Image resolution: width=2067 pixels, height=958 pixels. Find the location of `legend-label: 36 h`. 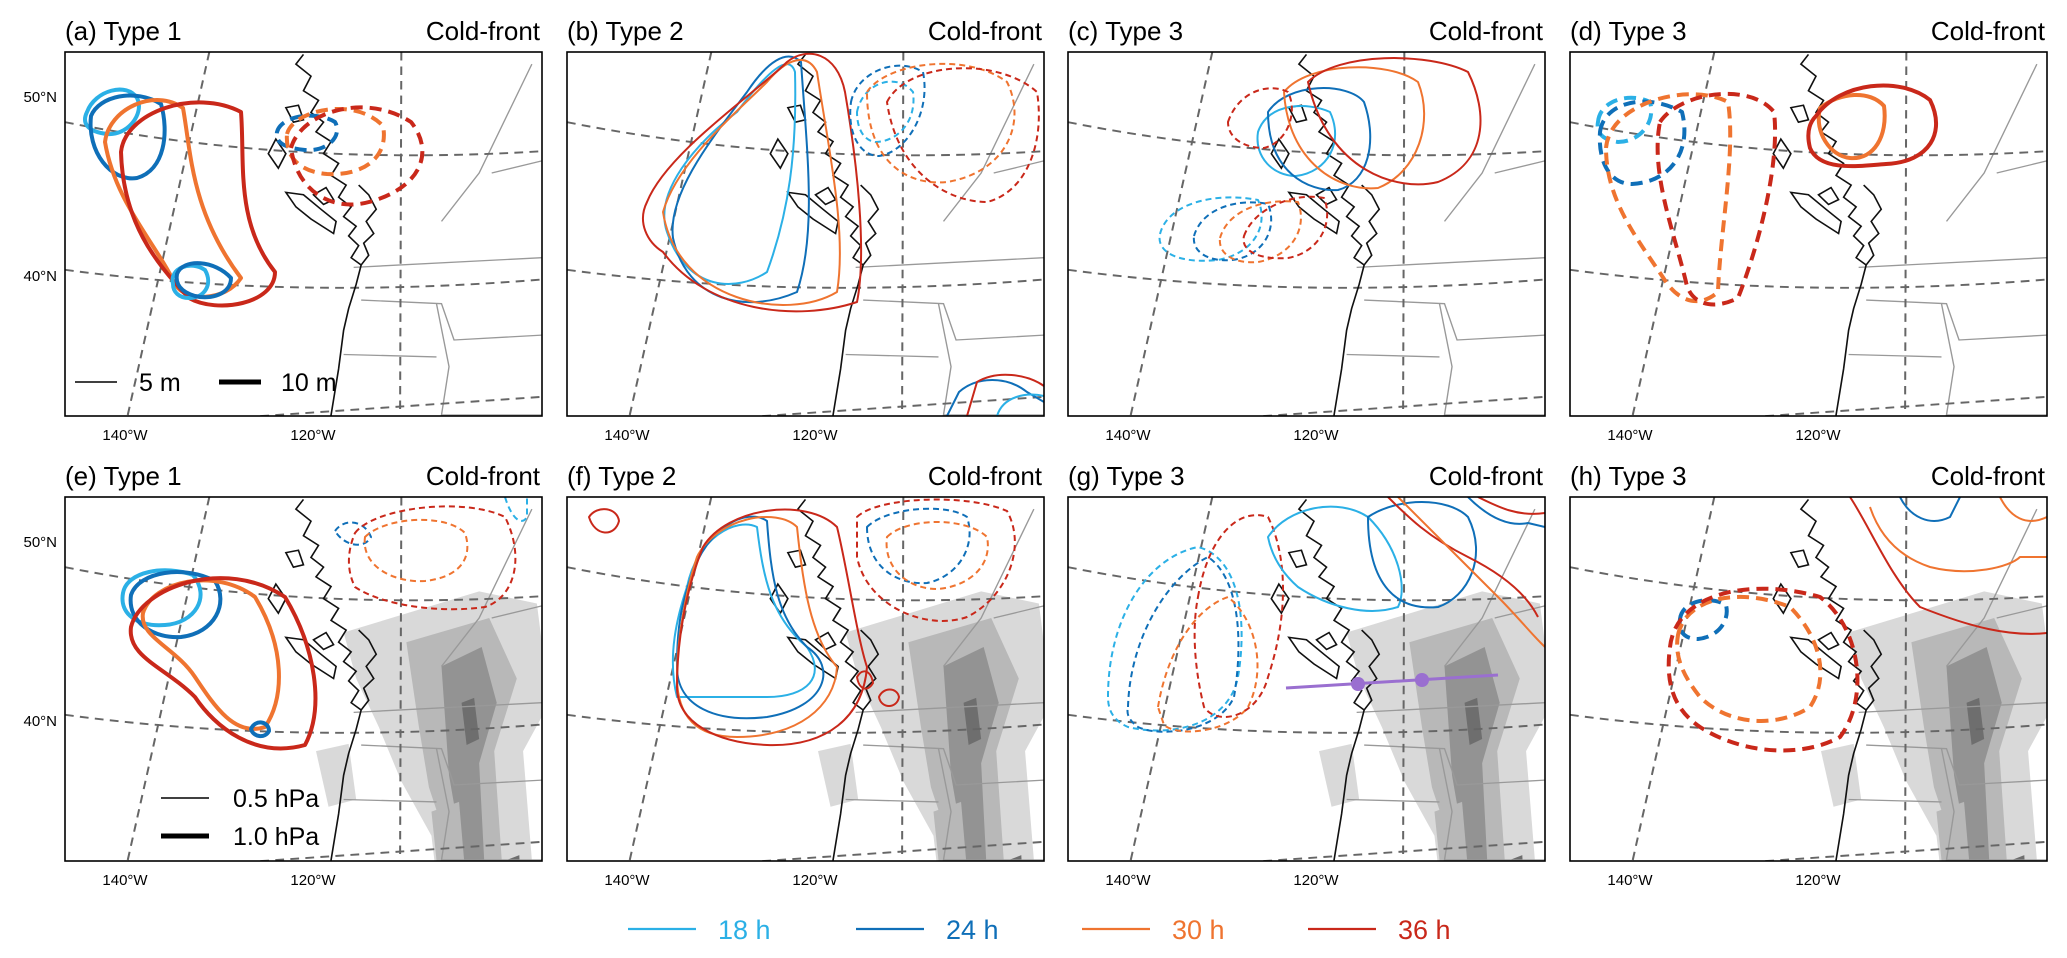

legend-label: 36 h is located at coordinates (1424, 930).